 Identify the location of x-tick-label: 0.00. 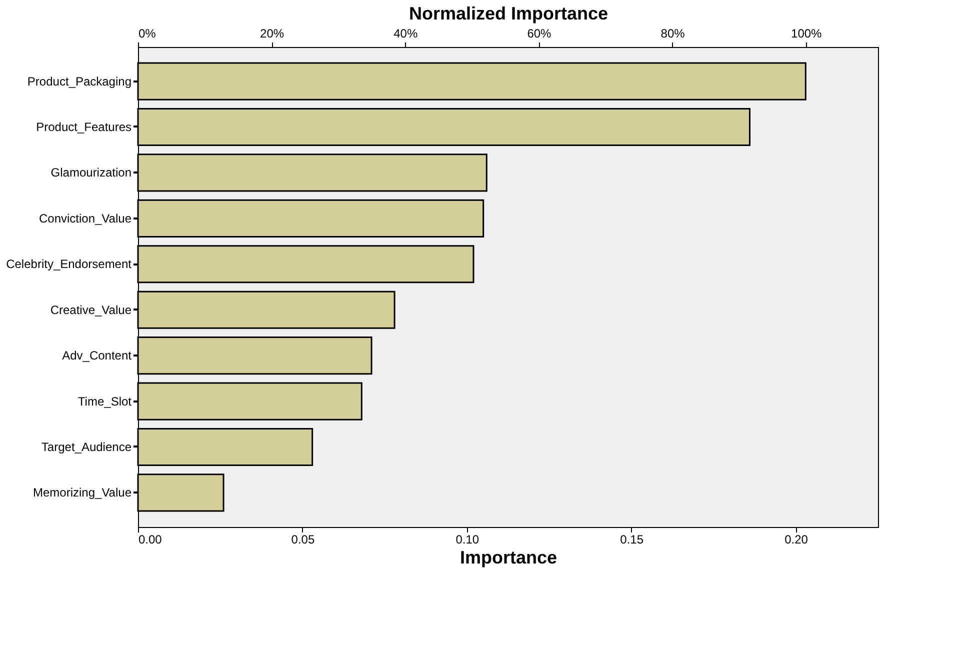
(150, 539).